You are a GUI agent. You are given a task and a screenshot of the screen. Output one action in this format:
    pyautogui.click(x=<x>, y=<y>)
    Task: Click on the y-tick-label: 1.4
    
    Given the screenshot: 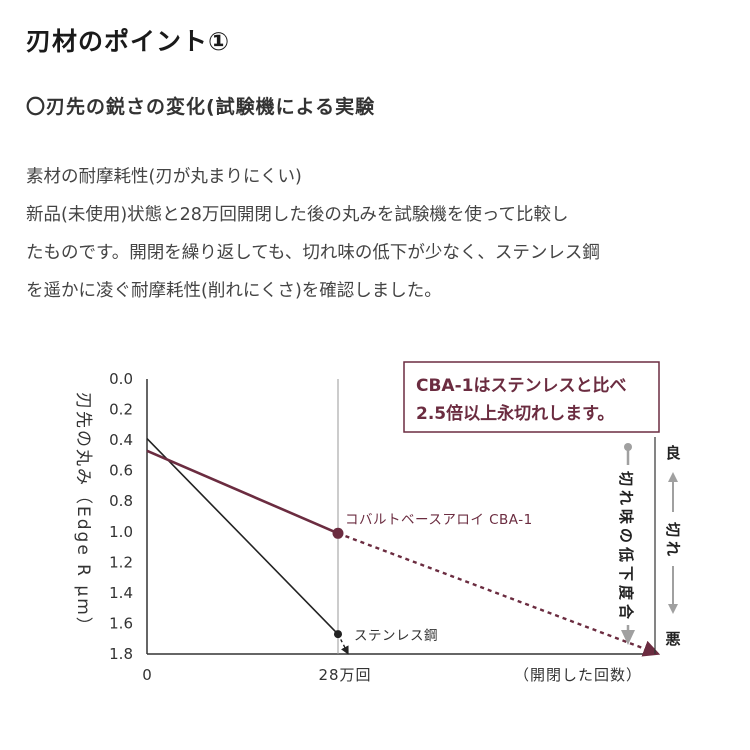 What is the action you would take?
    pyautogui.click(x=121, y=593)
    